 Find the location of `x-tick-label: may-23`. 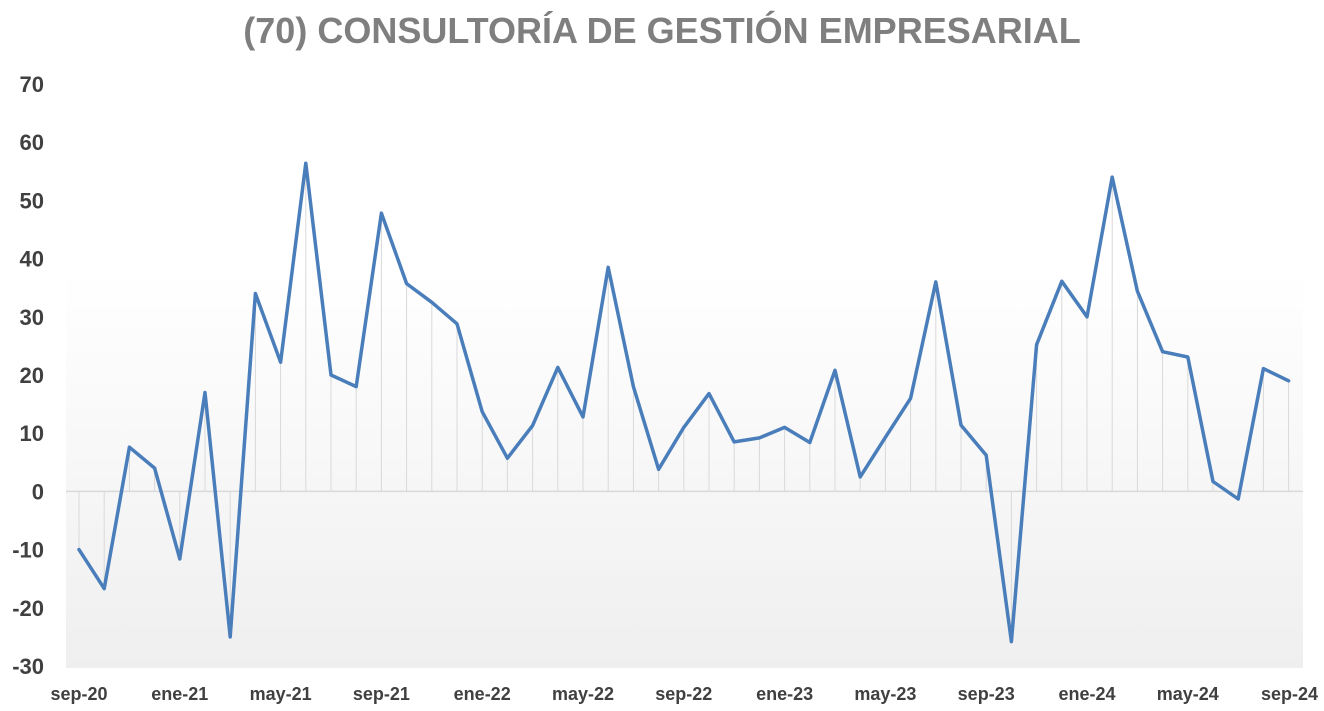

x-tick-label: may-23 is located at coordinates (885, 694).